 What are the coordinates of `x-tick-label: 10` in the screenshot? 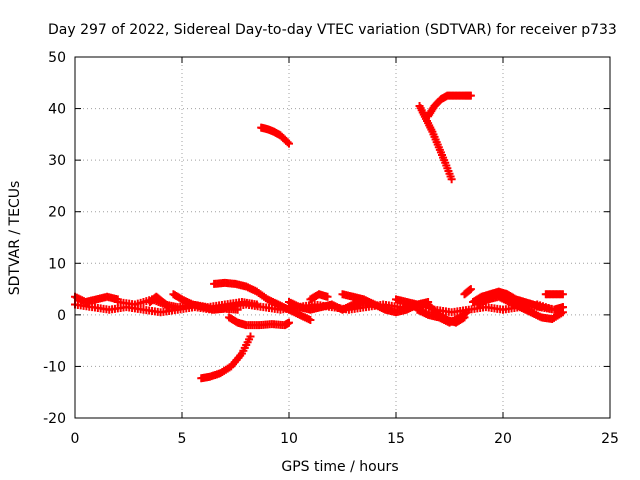 It's located at (289, 439).